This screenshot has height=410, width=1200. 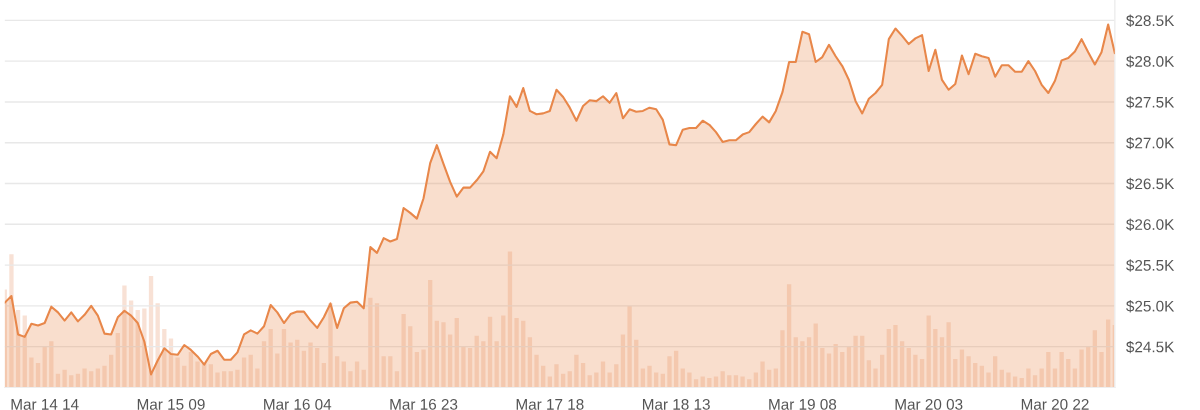 What do you see at coordinates (929, 404) in the screenshot?
I see `x-tick-label: Mar 20 03` at bounding box center [929, 404].